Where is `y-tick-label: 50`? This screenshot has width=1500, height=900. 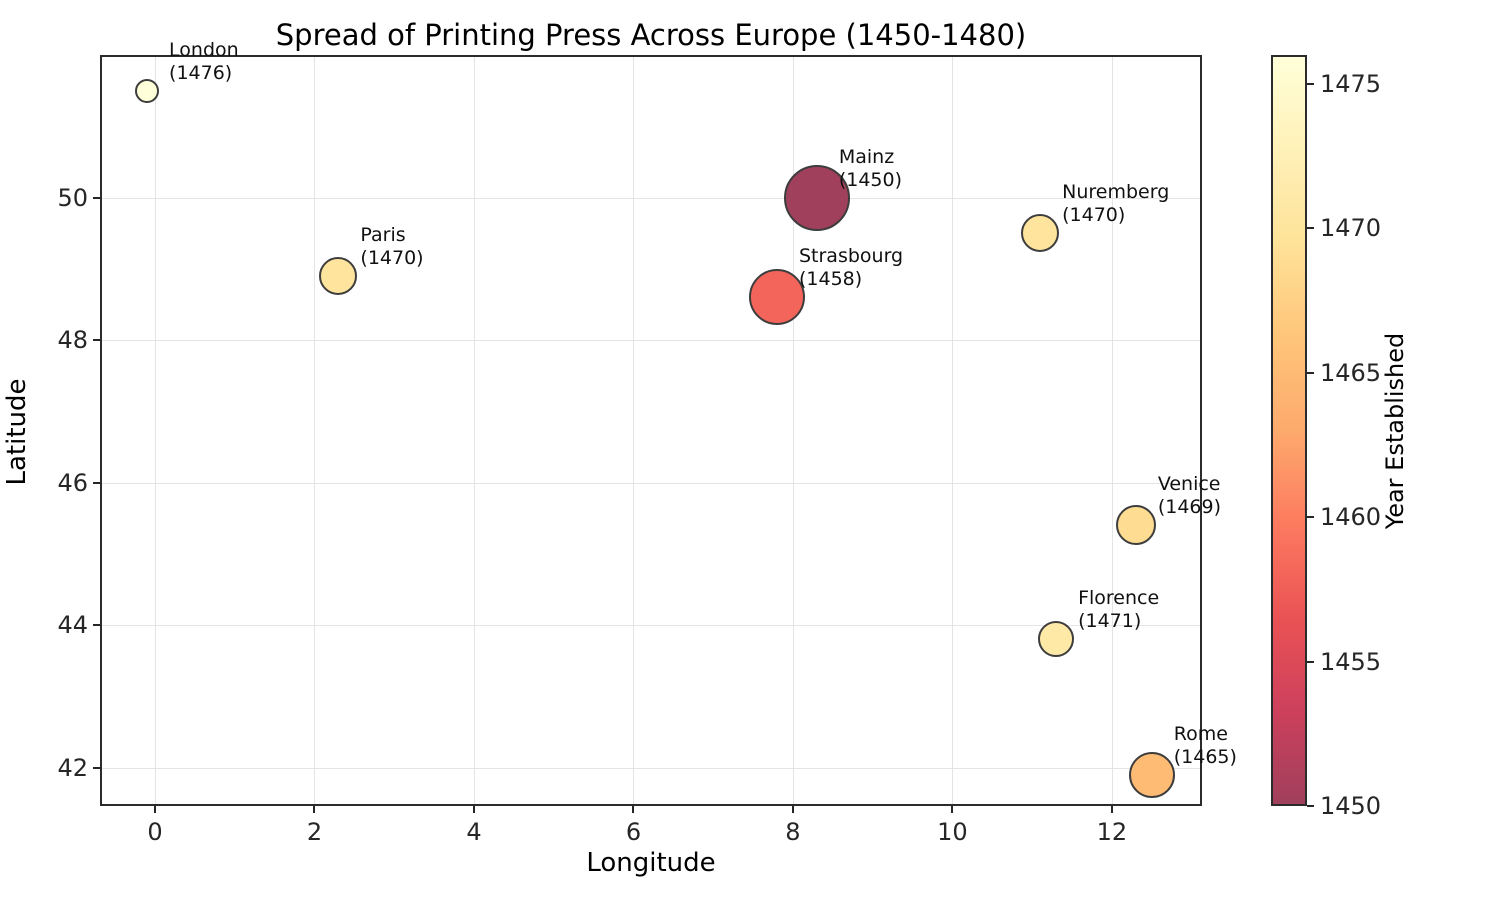 y-tick-label: 50 is located at coordinates (72, 197).